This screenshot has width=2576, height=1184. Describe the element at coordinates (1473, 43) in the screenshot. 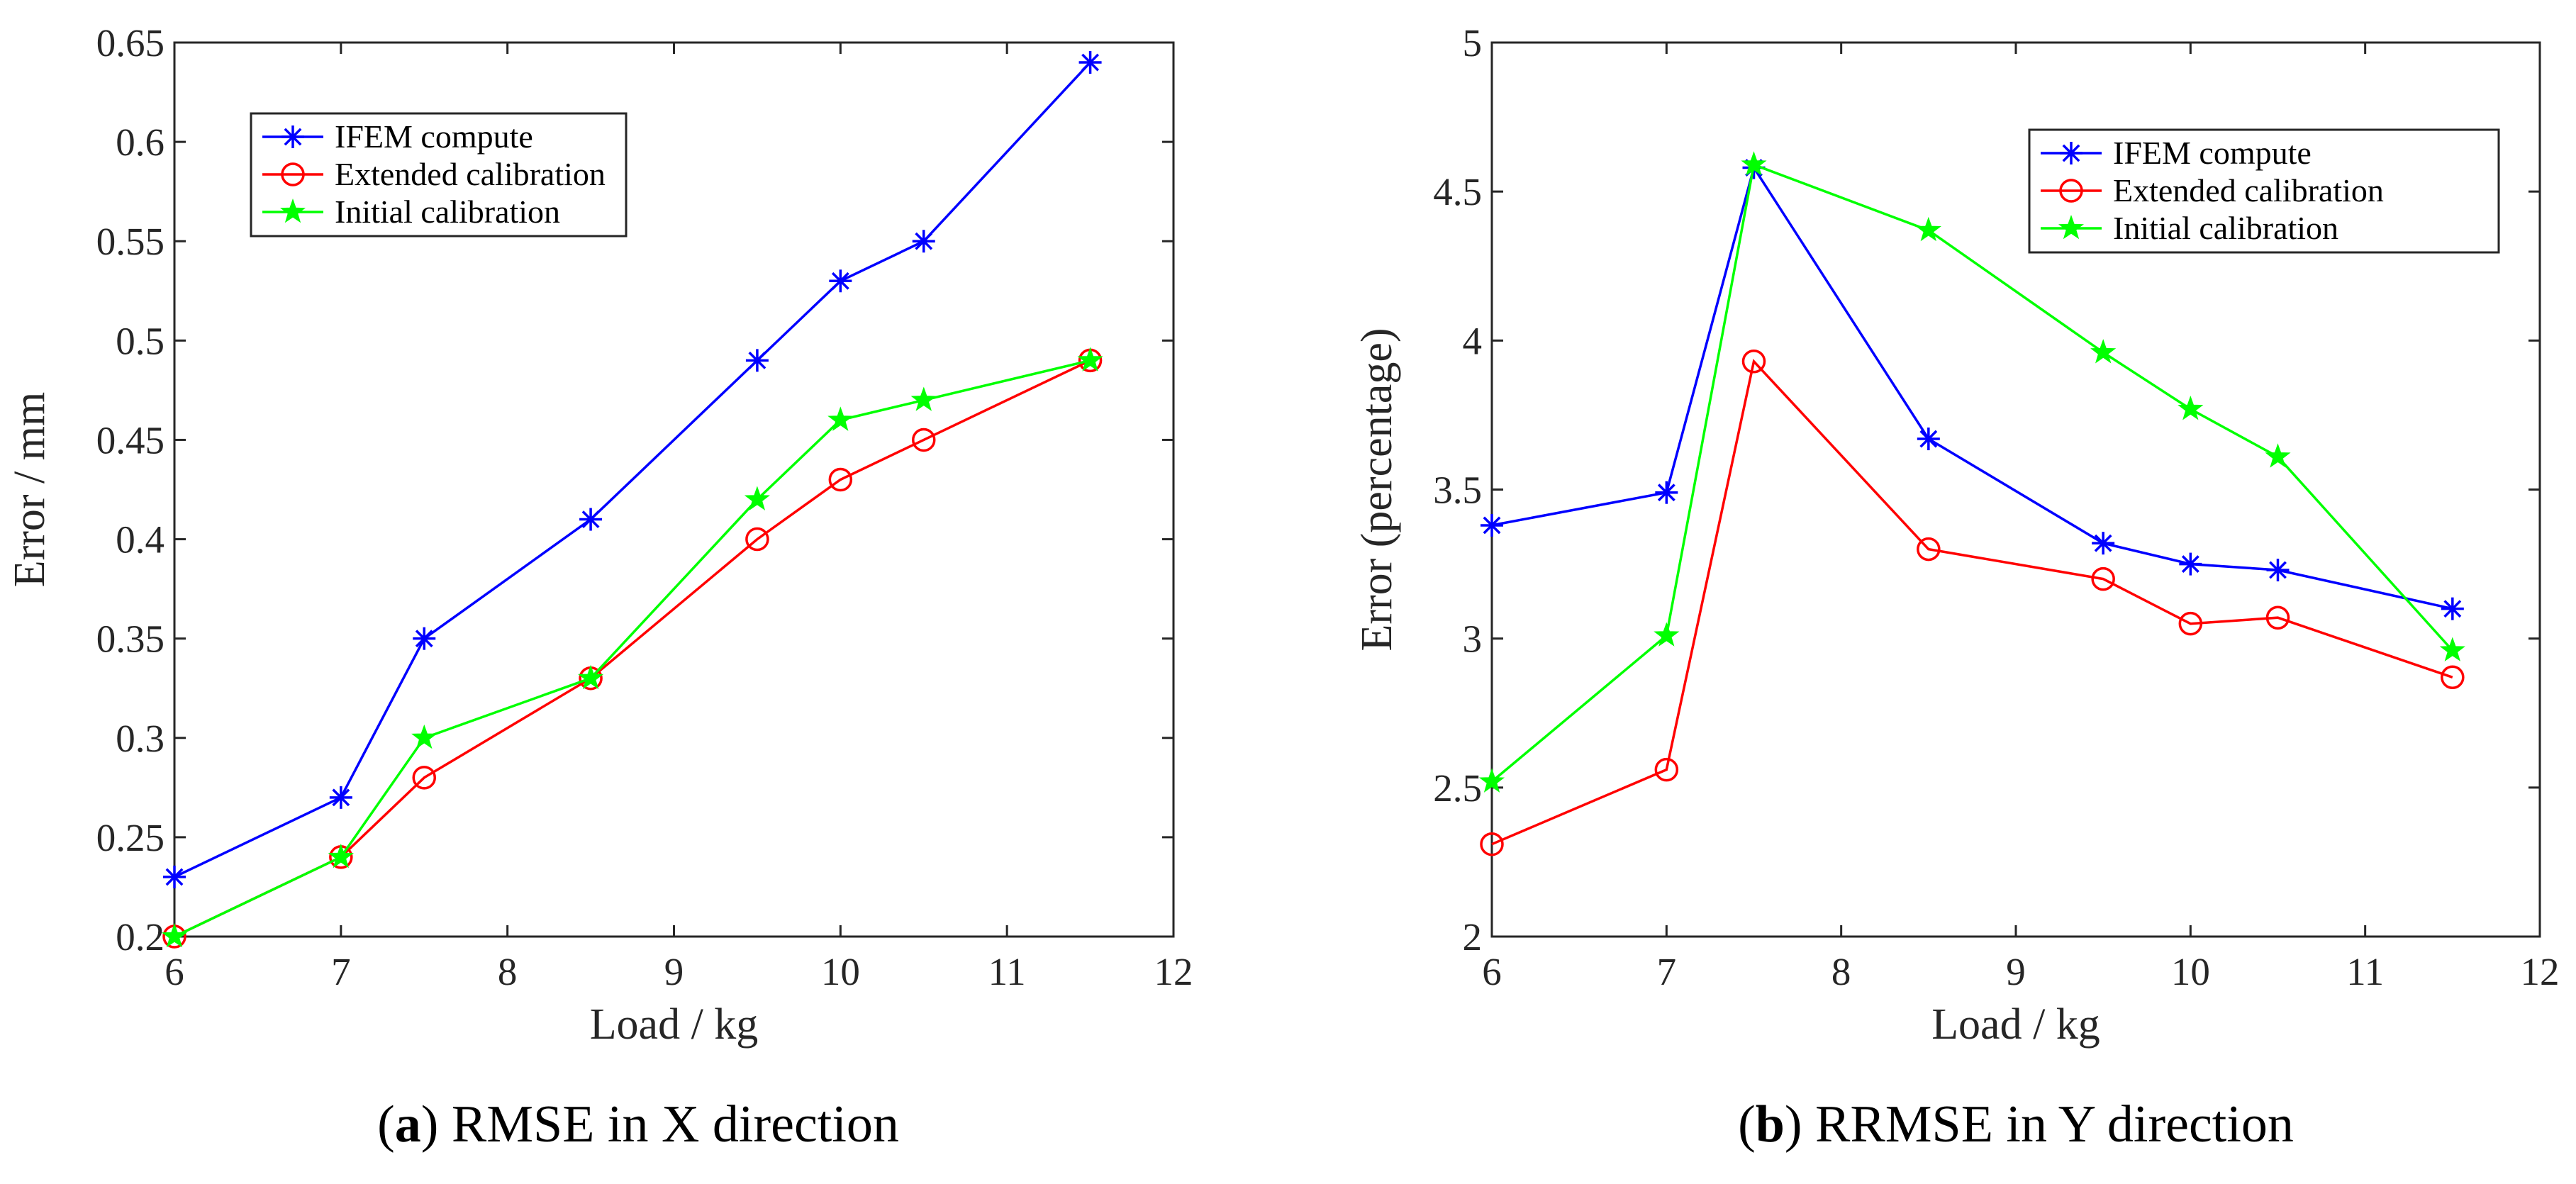

I see `y-tick-label: 5` at that location.